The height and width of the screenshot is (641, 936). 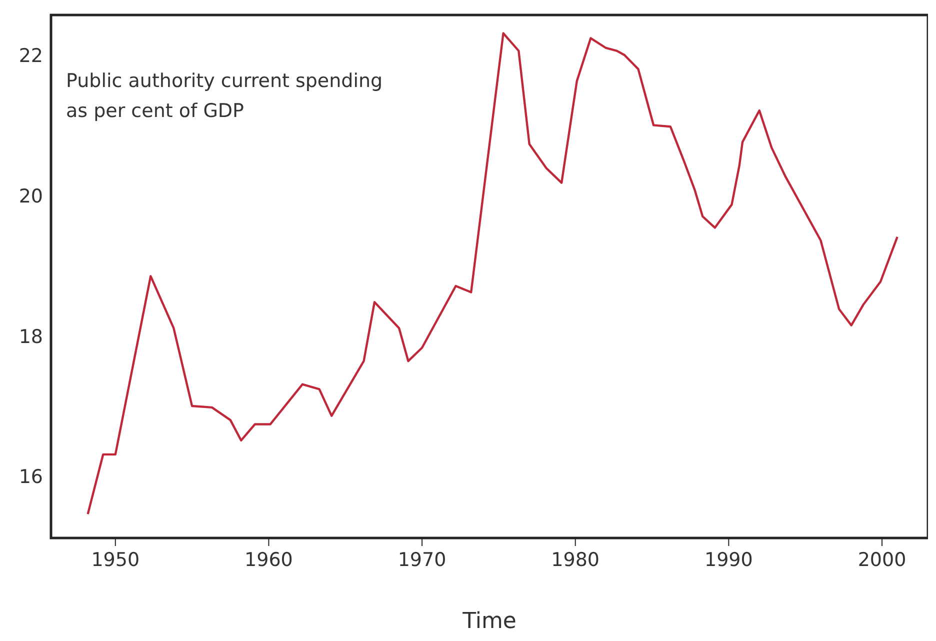 I want to click on x-tick-label: 1960, so click(x=268, y=560).